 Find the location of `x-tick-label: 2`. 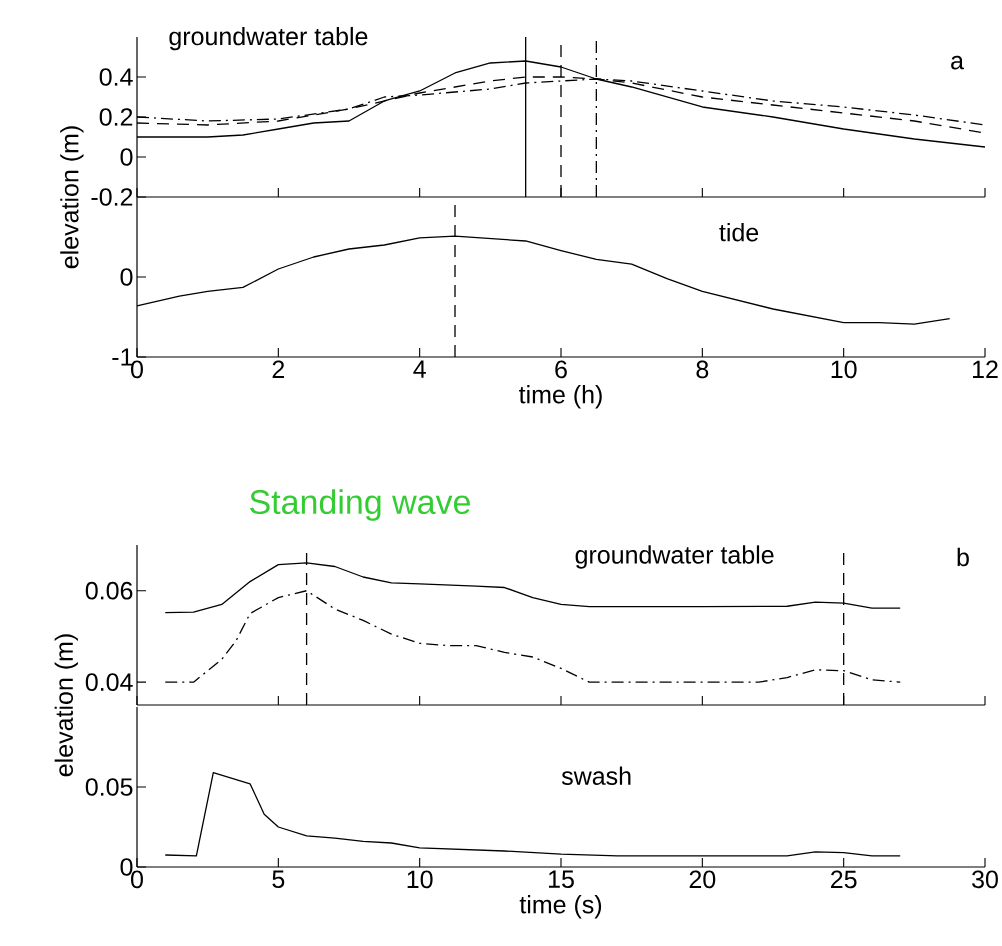

x-tick-label: 2 is located at coordinates (278, 369).